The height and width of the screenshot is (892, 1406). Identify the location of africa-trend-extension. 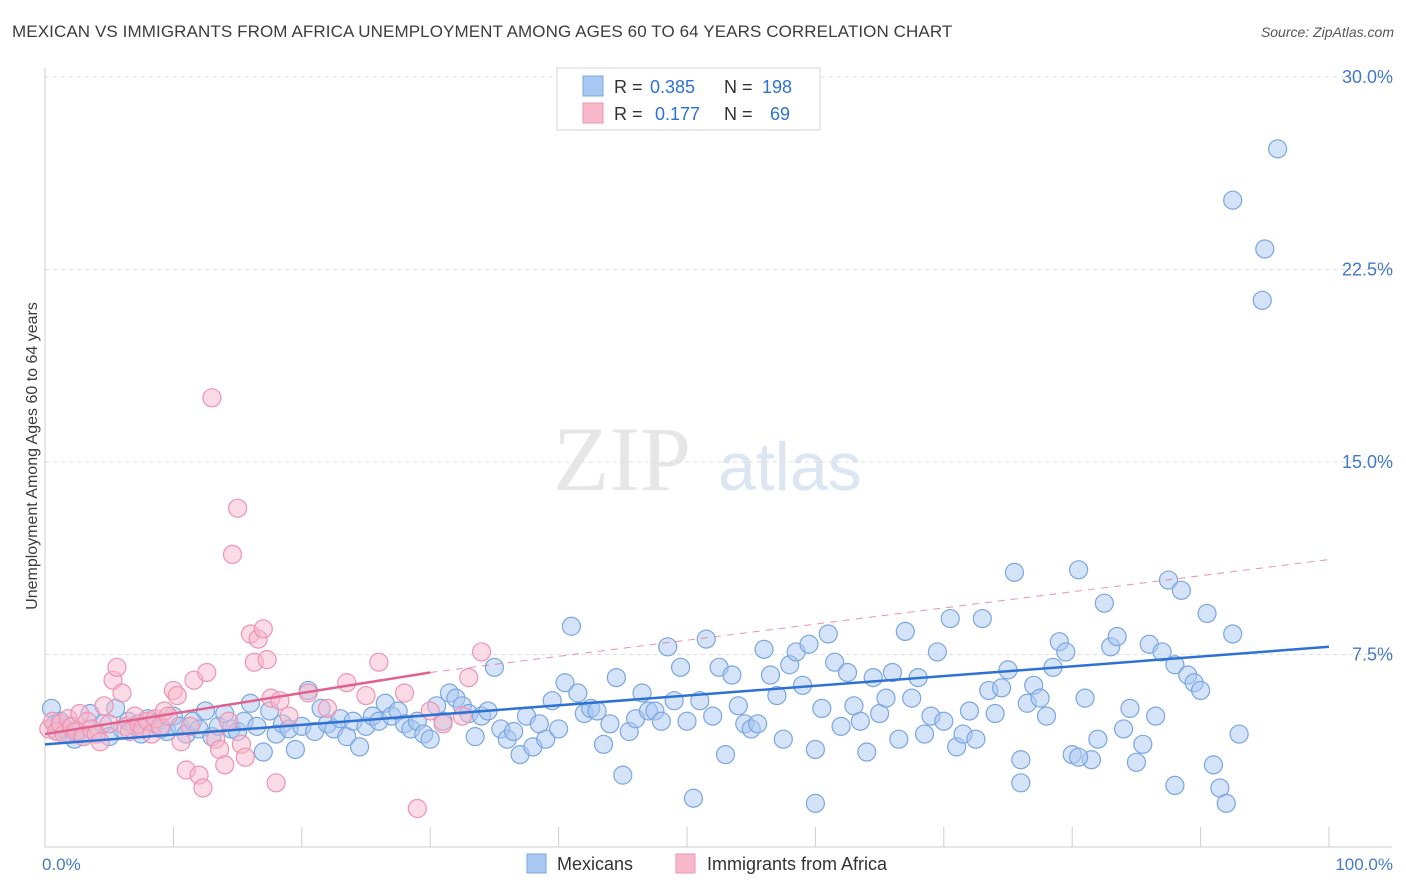
(880, 616).